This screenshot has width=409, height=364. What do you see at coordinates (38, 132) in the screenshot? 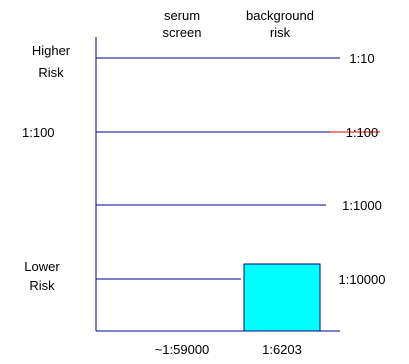
I see `left-tick-label-1-100: 1:100` at bounding box center [38, 132].